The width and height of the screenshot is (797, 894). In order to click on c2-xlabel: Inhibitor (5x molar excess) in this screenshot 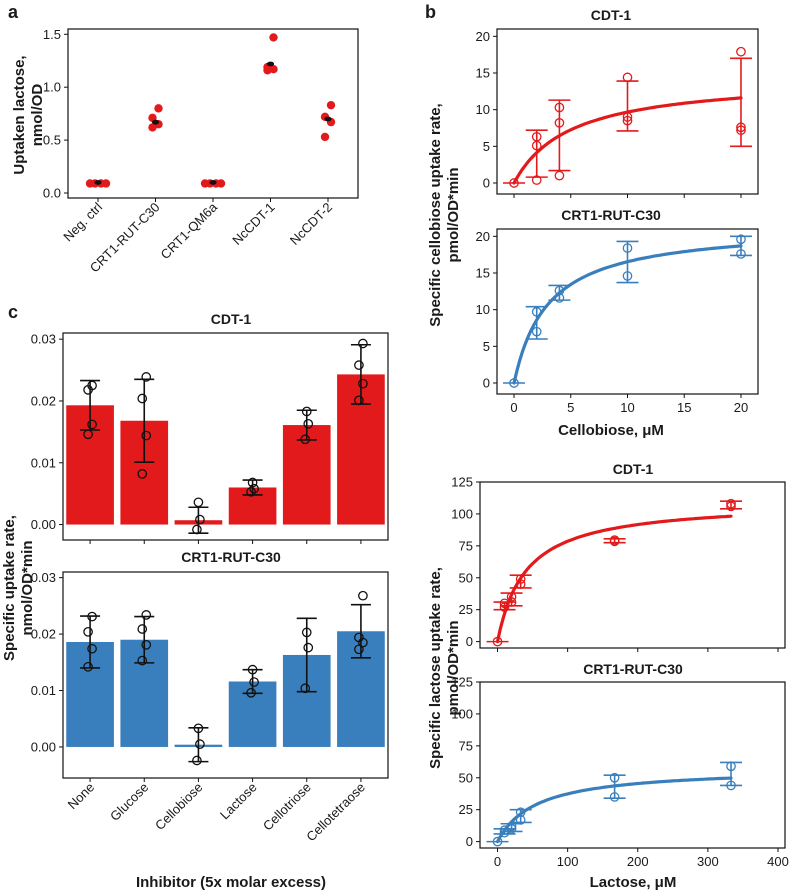, I will do `click(231, 882)`.